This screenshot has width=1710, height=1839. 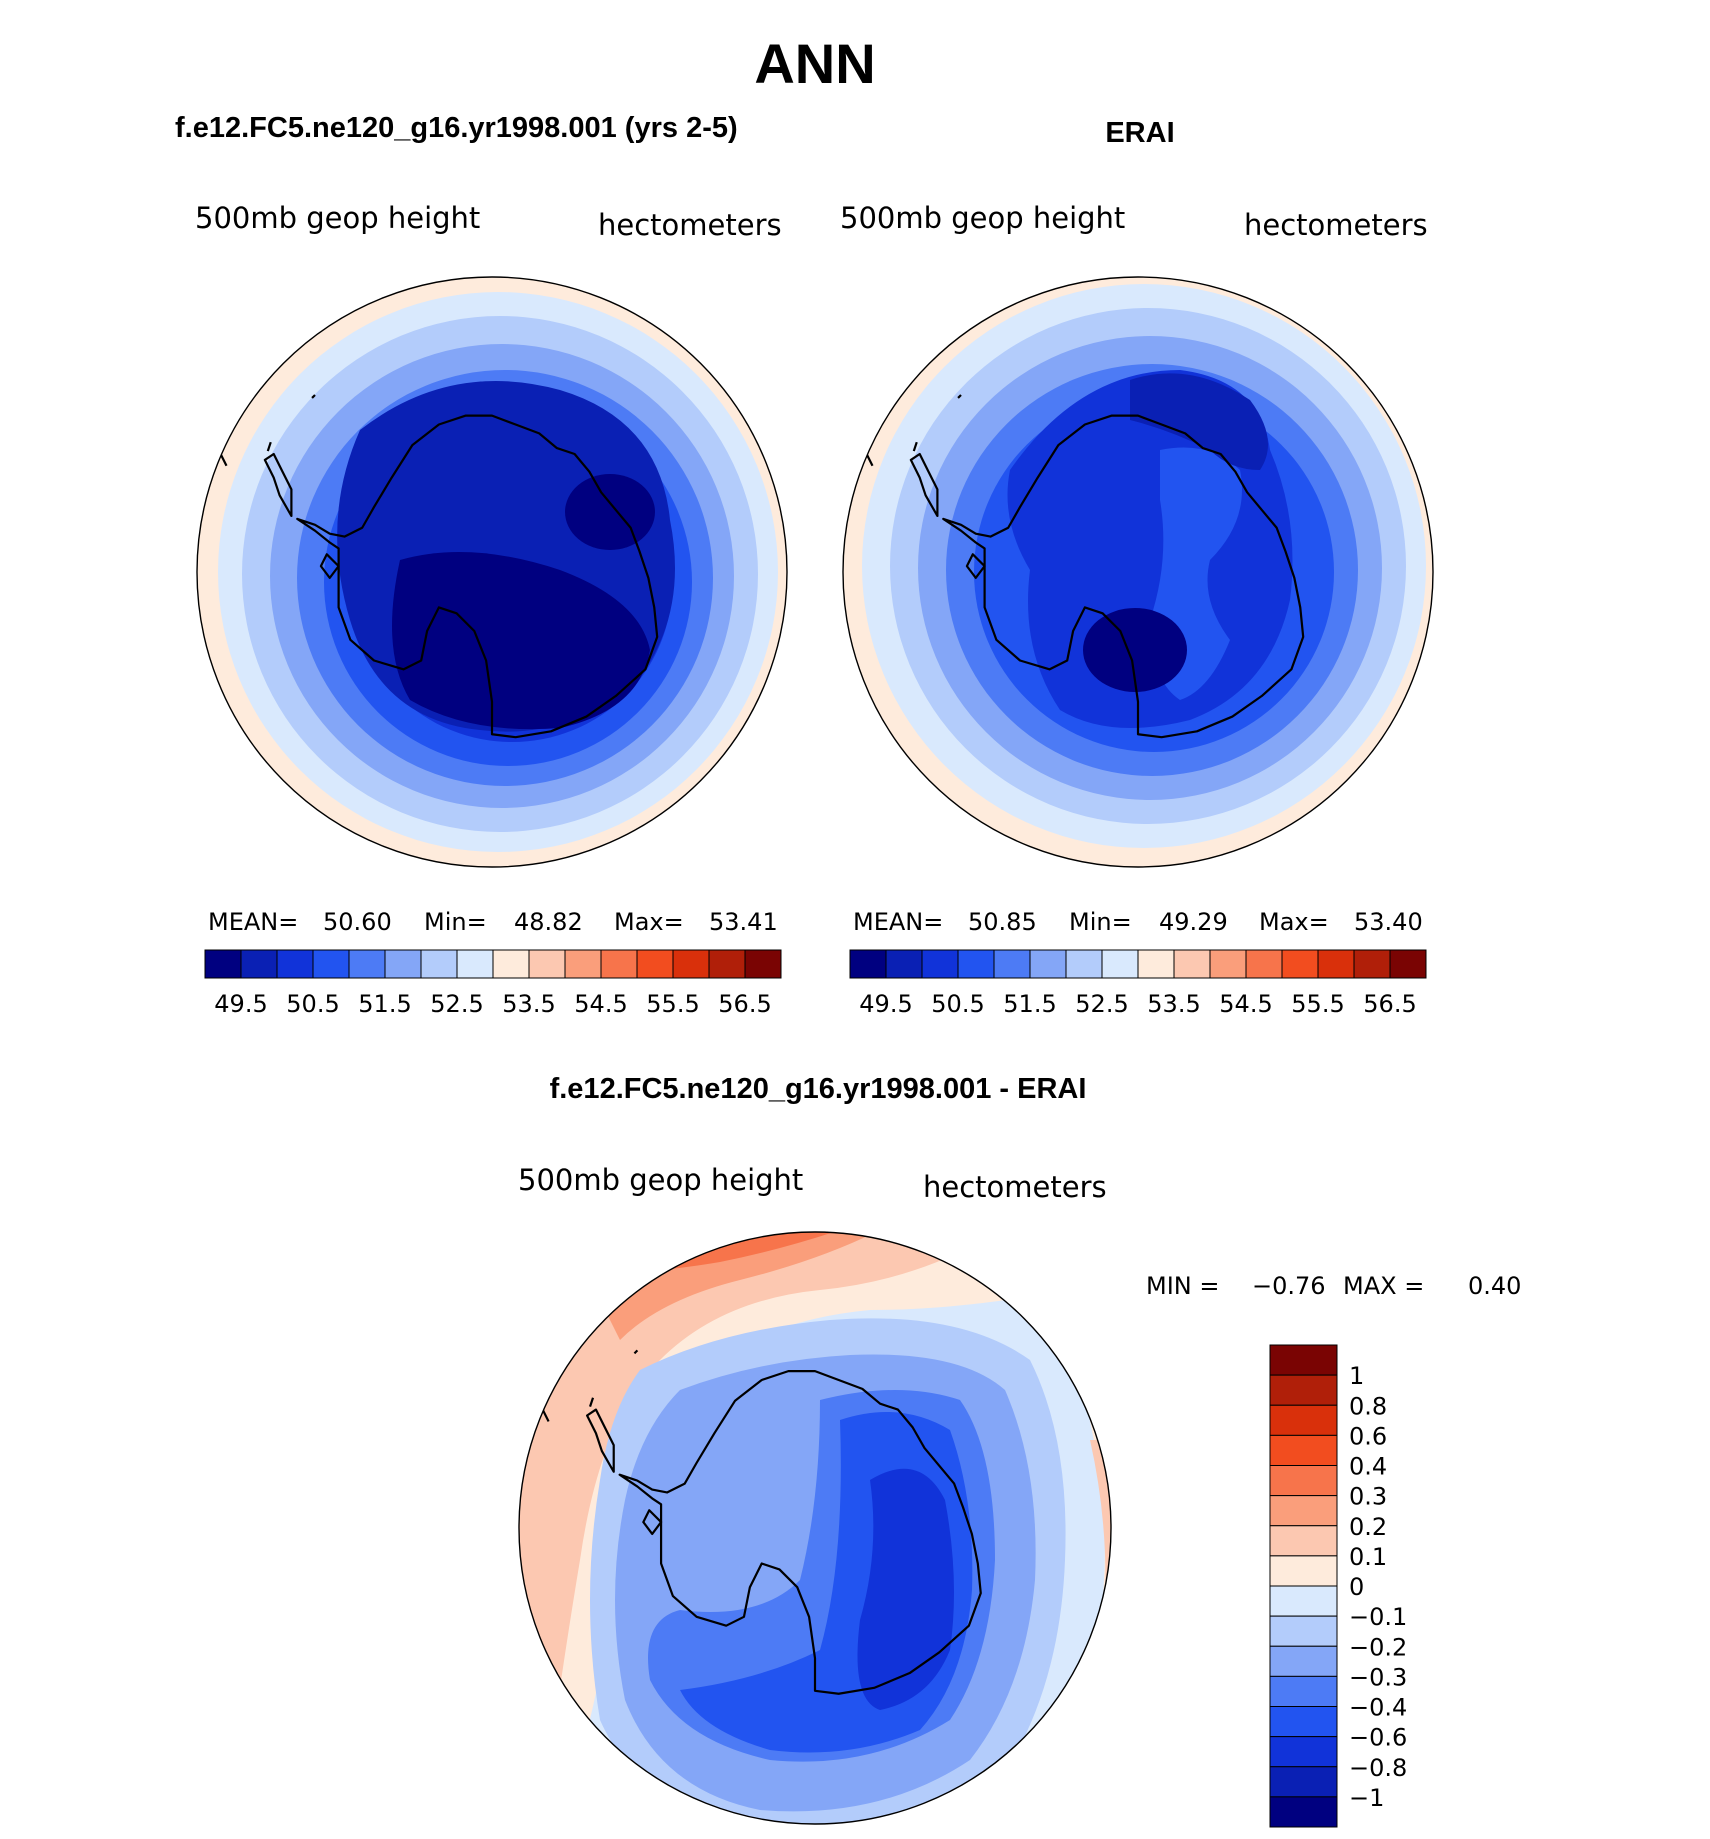 I want to click on panel-diff-colorbar-tick-label: 0.8, so click(x=1368, y=1406).